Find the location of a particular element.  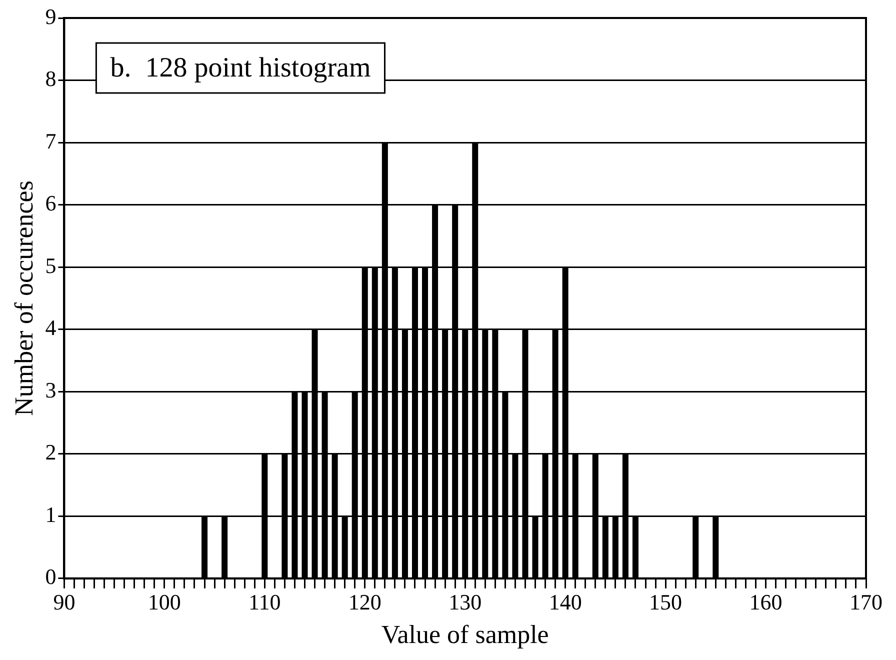

y-tick-label: 4 is located at coordinates (50, 327).